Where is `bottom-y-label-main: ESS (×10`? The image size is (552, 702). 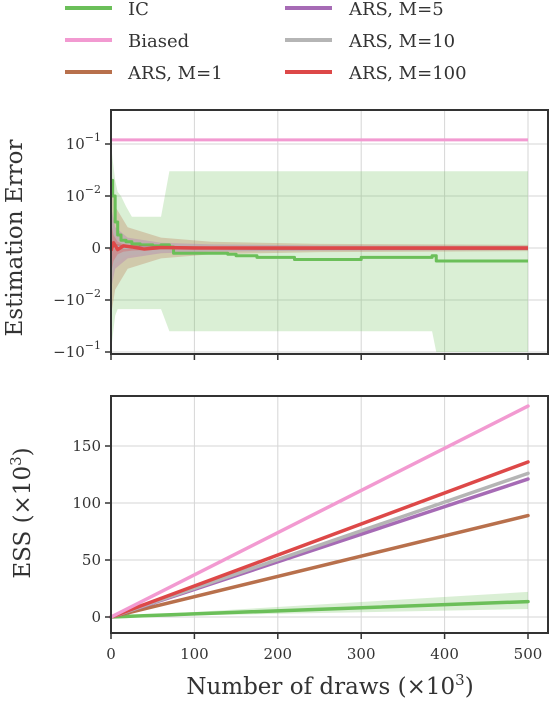 bottom-y-label-main: ESS (×10 is located at coordinates (23, 522).